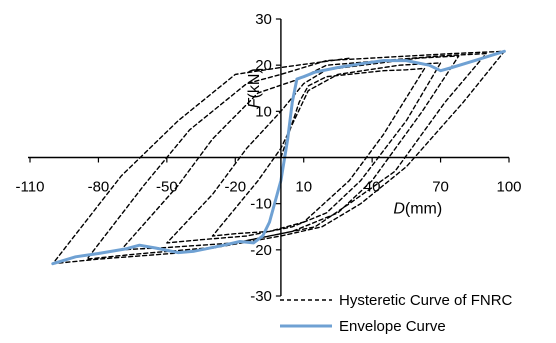 The height and width of the screenshot is (343, 556). Describe the element at coordinates (440, 187) in the screenshot. I see `x-tick-label: 70` at that location.